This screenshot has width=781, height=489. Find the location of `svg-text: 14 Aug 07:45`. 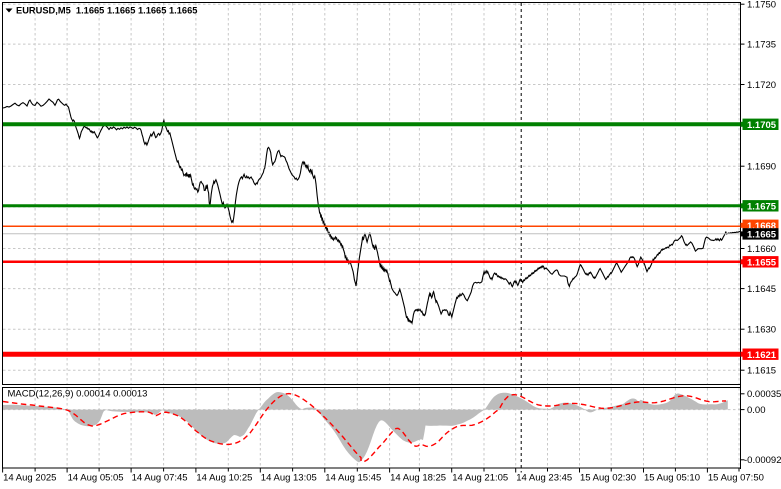

svg-text: 14 Aug 07:45 is located at coordinates (160, 478).